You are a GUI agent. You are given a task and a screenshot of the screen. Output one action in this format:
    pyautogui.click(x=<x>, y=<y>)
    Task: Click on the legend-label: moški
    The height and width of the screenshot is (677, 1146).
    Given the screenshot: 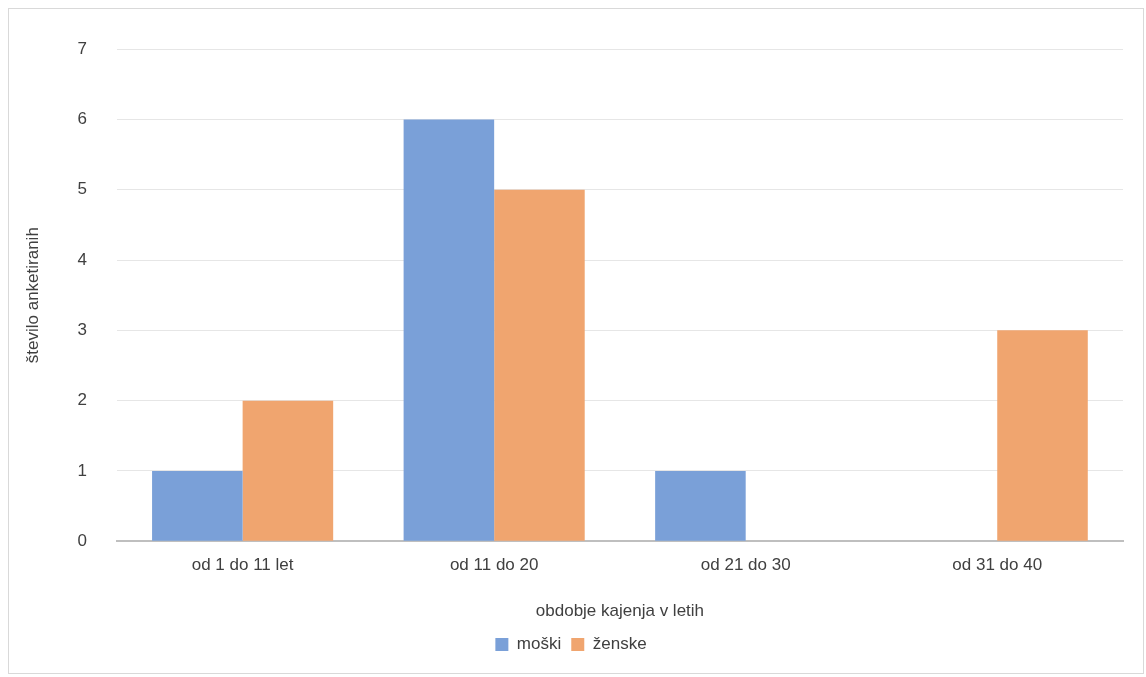 What is the action you would take?
    pyautogui.click(x=539, y=644)
    